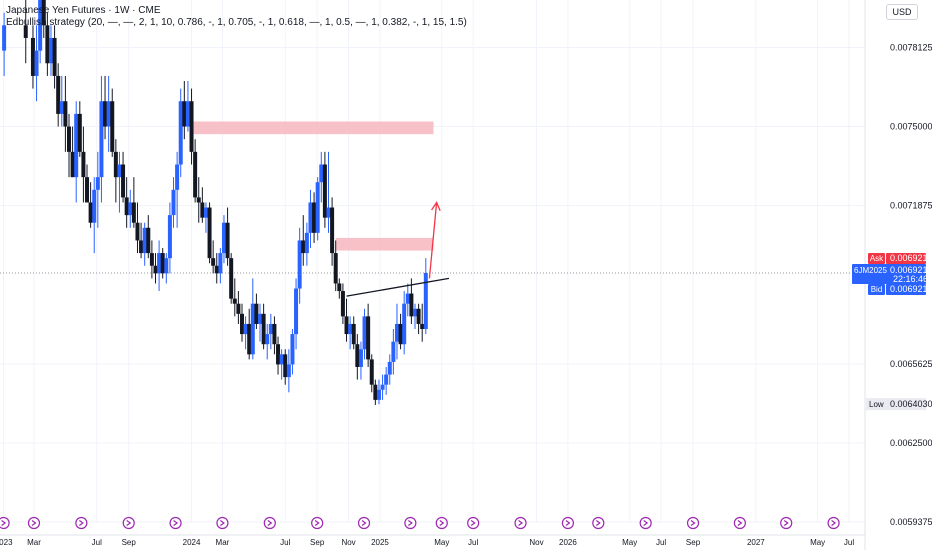 This screenshot has height=550, width=932. Describe the element at coordinates (83, 10) in the screenshot. I see `symbol-title: Japanese Yen Futures · 1W · CME` at that location.